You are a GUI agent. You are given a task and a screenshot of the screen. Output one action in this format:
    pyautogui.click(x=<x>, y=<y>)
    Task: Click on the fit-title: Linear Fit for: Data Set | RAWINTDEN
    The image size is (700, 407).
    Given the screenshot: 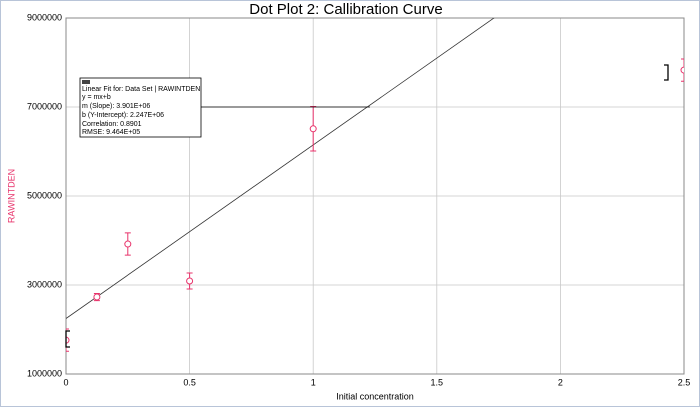 What is the action you would take?
    pyautogui.click(x=141, y=89)
    